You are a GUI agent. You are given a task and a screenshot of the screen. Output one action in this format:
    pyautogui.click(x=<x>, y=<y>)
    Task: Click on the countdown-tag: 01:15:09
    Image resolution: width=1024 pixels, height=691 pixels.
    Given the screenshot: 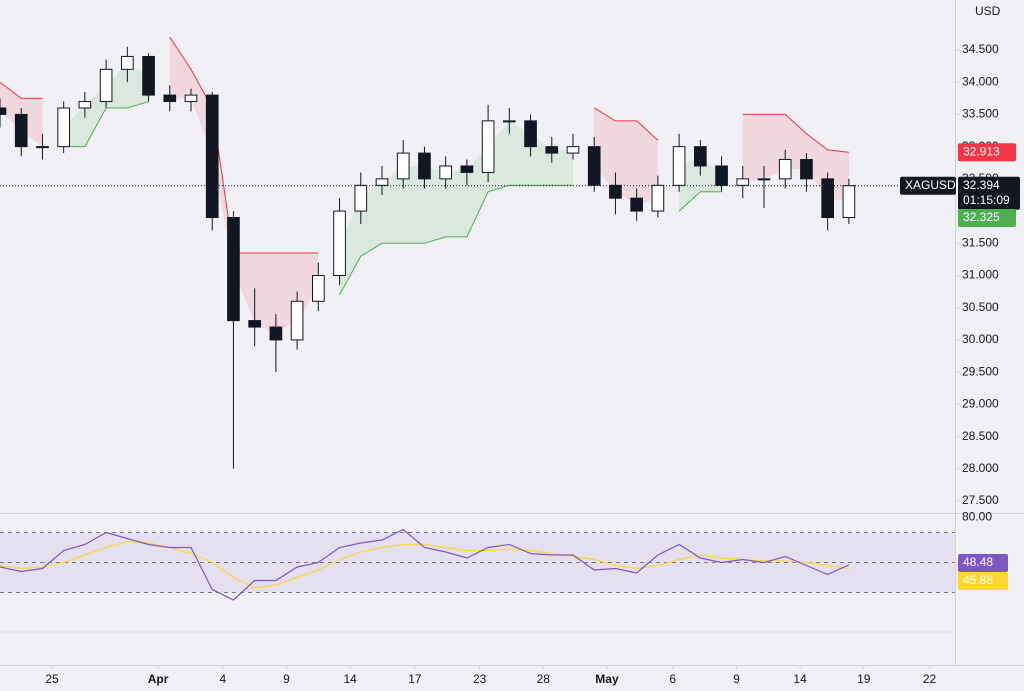 What is the action you would take?
    pyautogui.click(x=989, y=200)
    